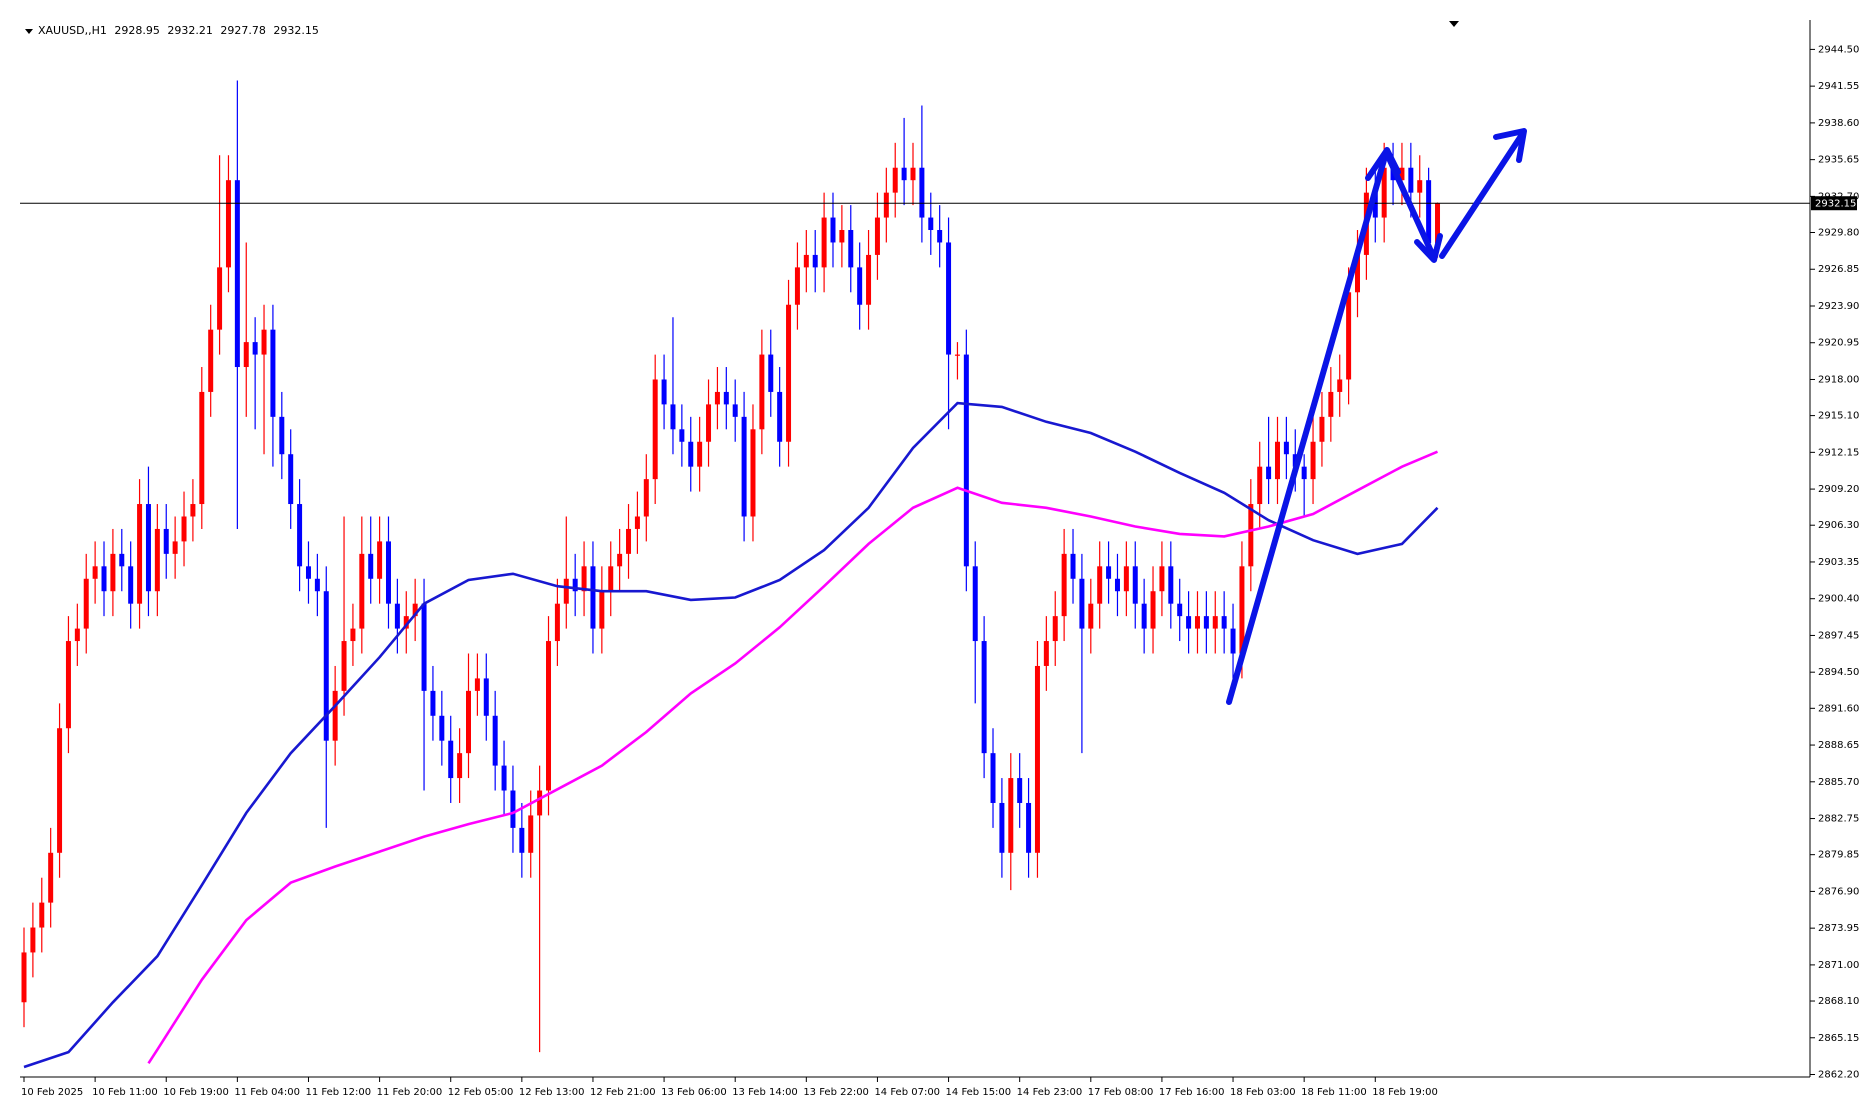  What do you see at coordinates (836, 1092) in the screenshot?
I see `x-tick-label: 13 Feb 22:00` at bounding box center [836, 1092].